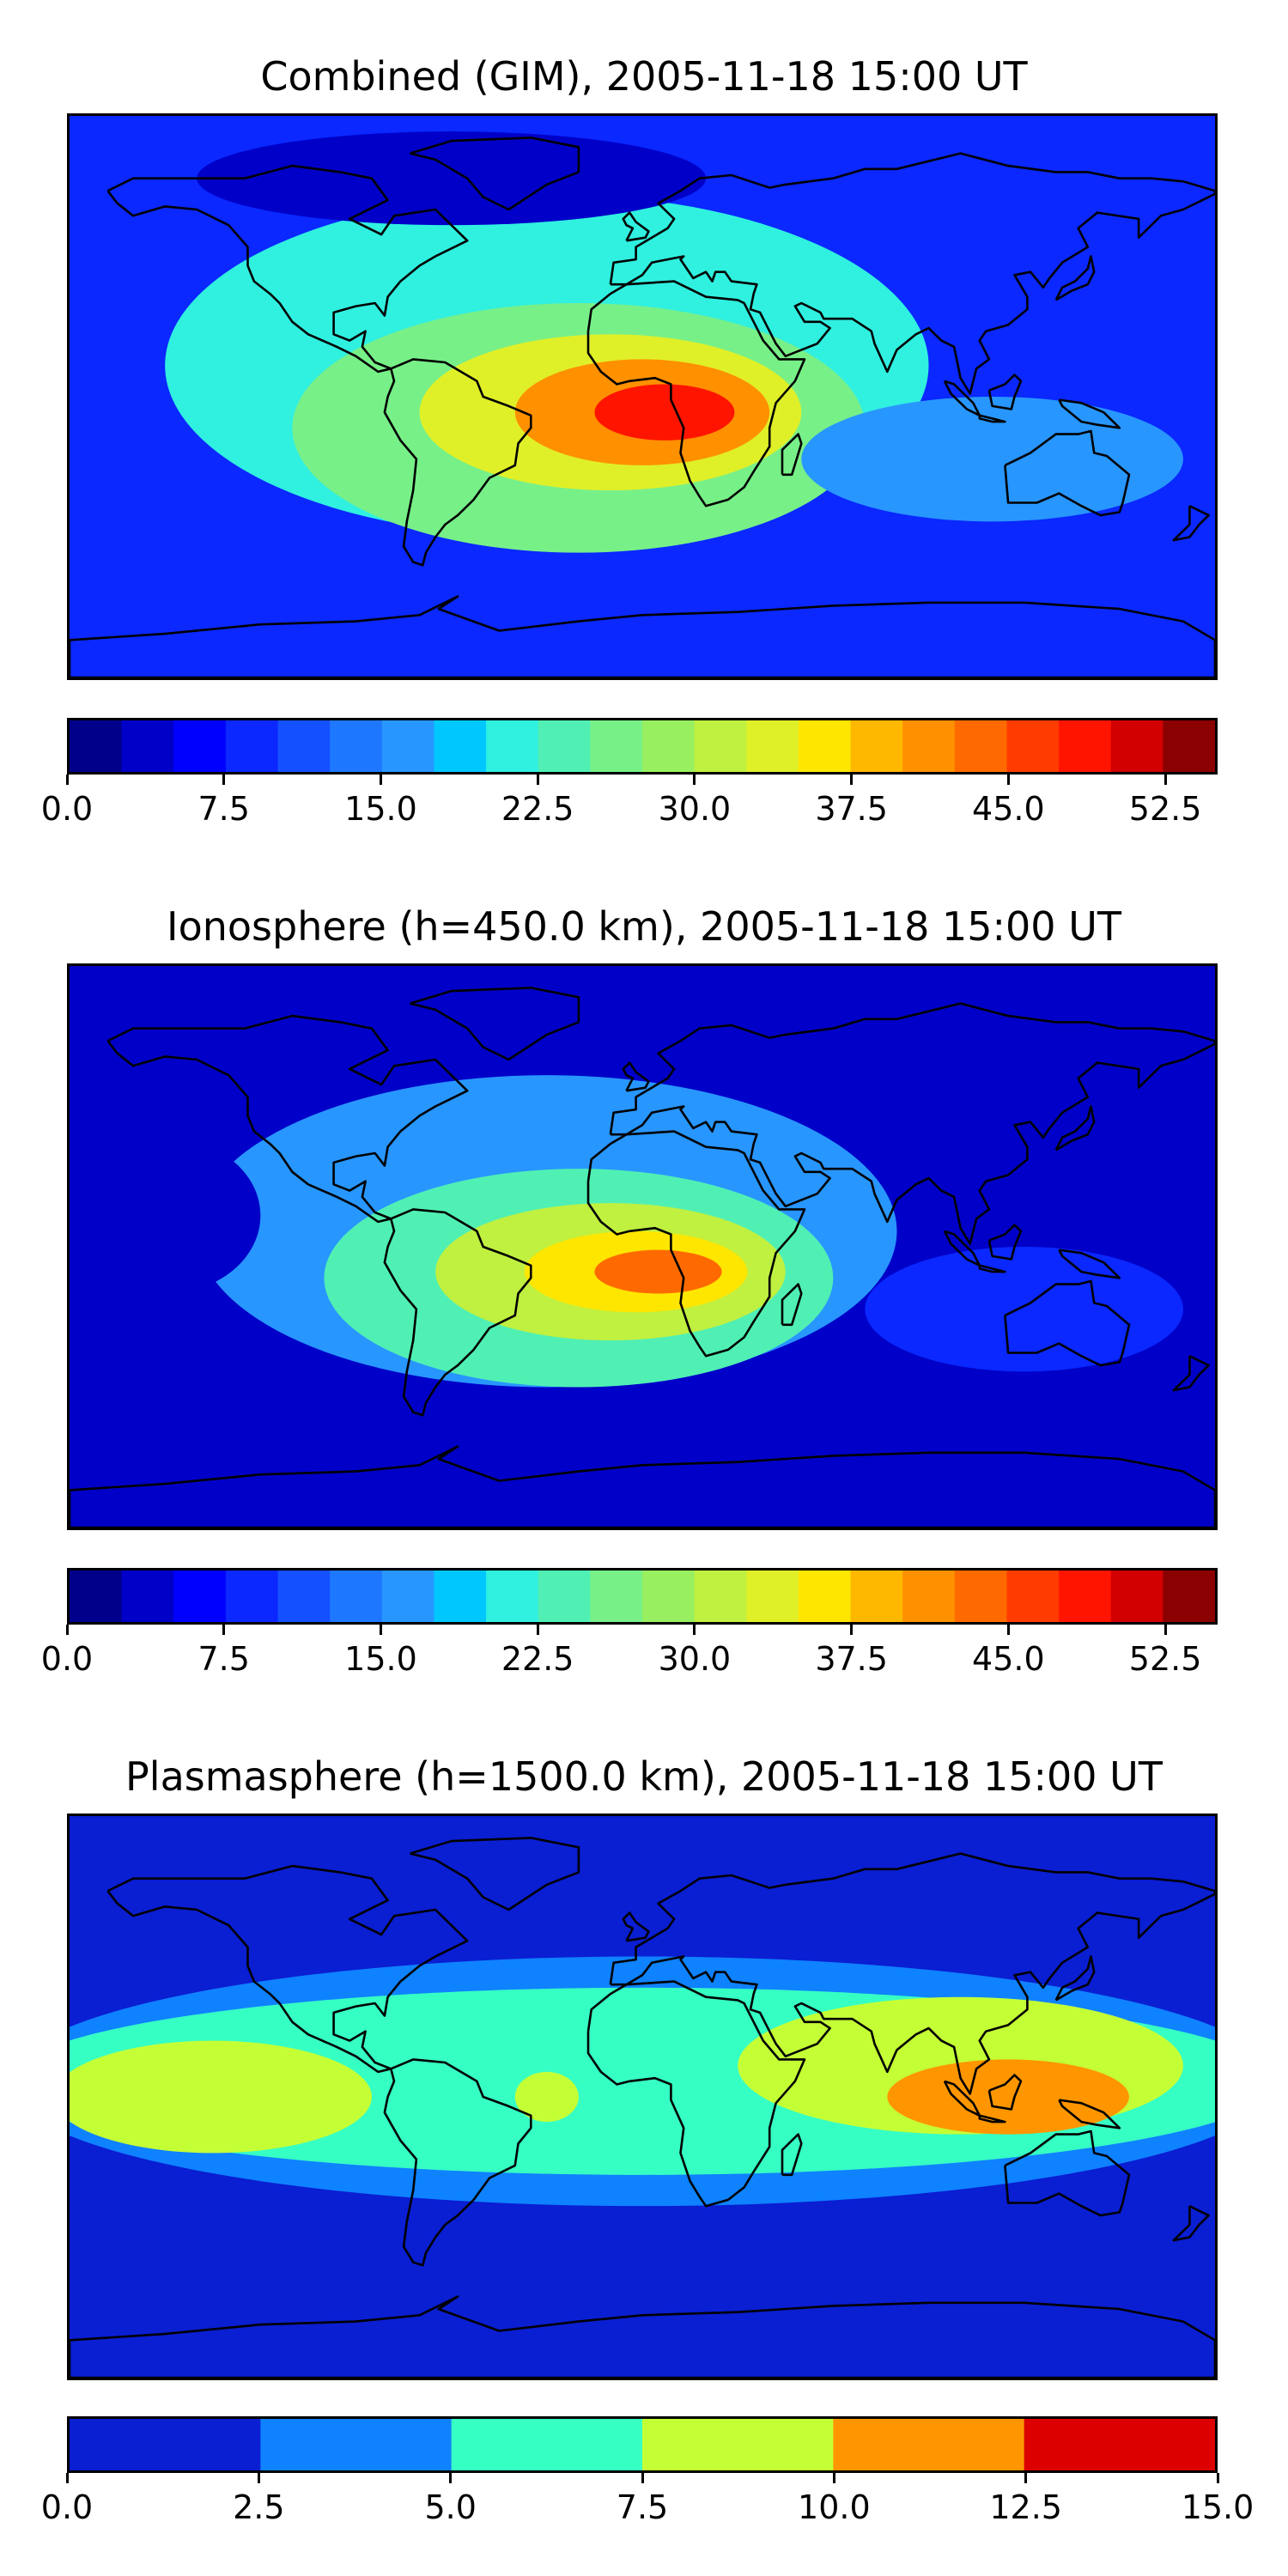  What do you see at coordinates (644, 77) in the screenshot?
I see `panel-title: Combined (GIM), 2005-11-18 15:00 UT` at bounding box center [644, 77].